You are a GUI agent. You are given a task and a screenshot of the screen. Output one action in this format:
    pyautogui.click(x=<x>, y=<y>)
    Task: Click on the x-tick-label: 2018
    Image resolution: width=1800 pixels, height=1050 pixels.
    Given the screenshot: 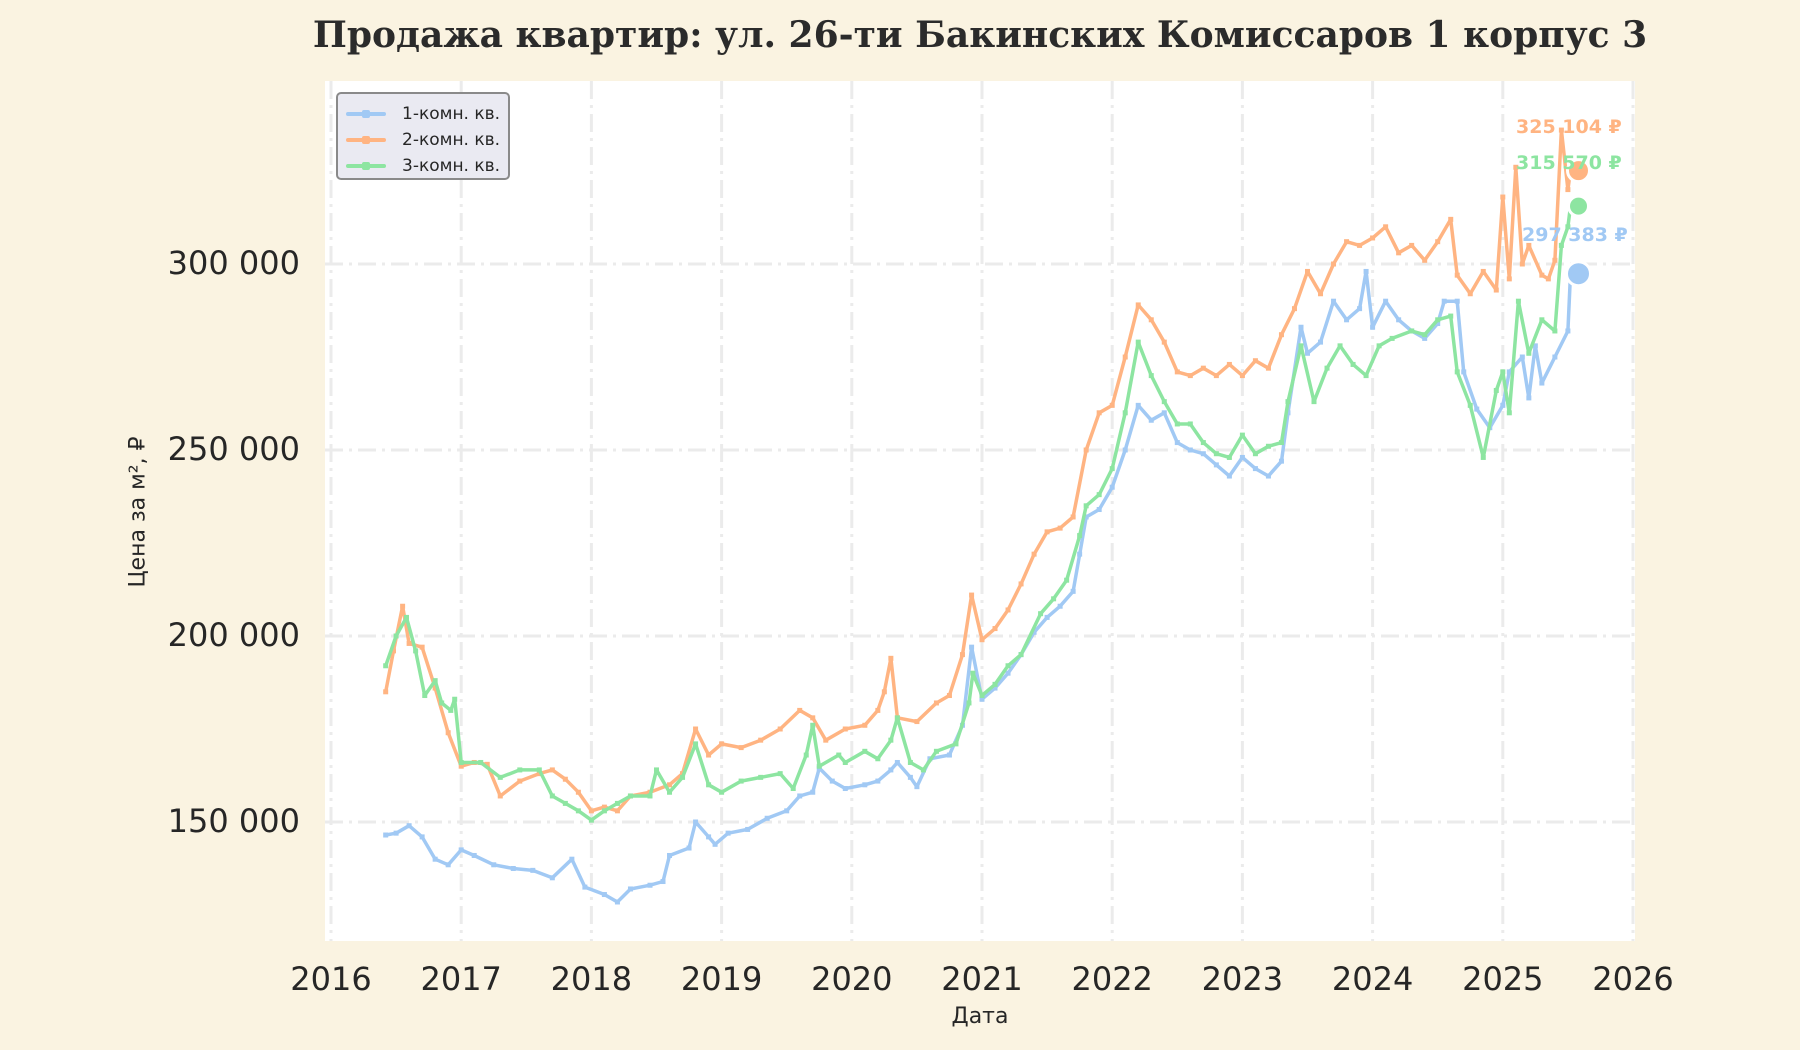 What is the action you would take?
    pyautogui.click(x=591, y=979)
    